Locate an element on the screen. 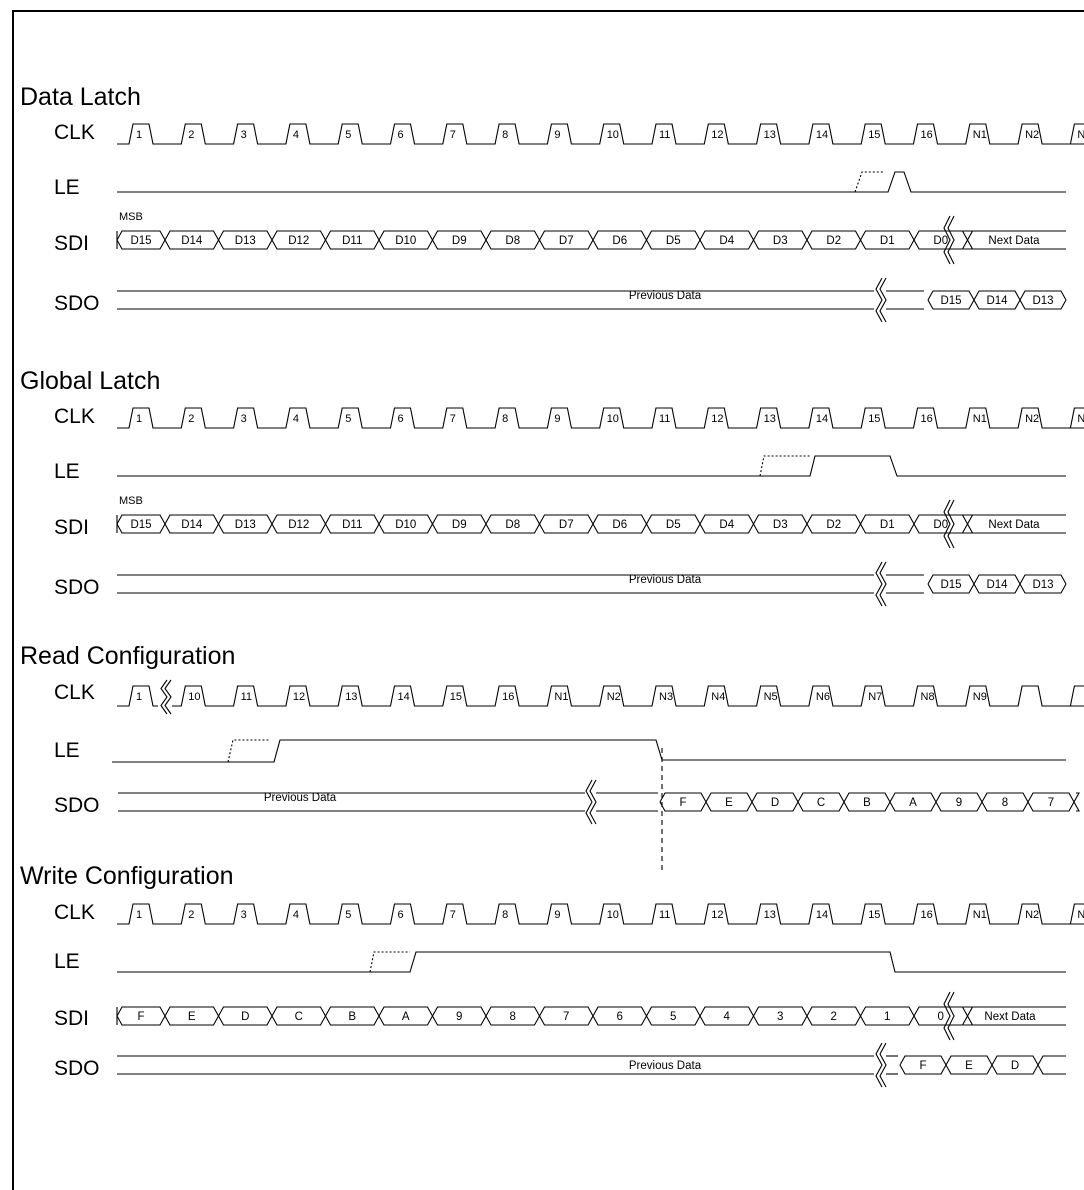 This screenshot has width=1084, height=1190. sdi-bit-label: C is located at coordinates (299, 1017).